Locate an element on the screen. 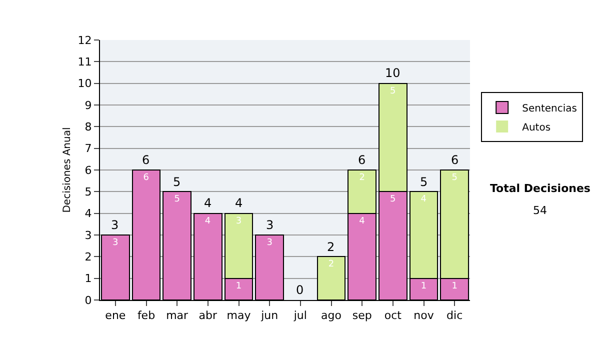 Image resolution: width=600 pixels, height=340 pixels. x-tick-label: abr is located at coordinates (208, 315).